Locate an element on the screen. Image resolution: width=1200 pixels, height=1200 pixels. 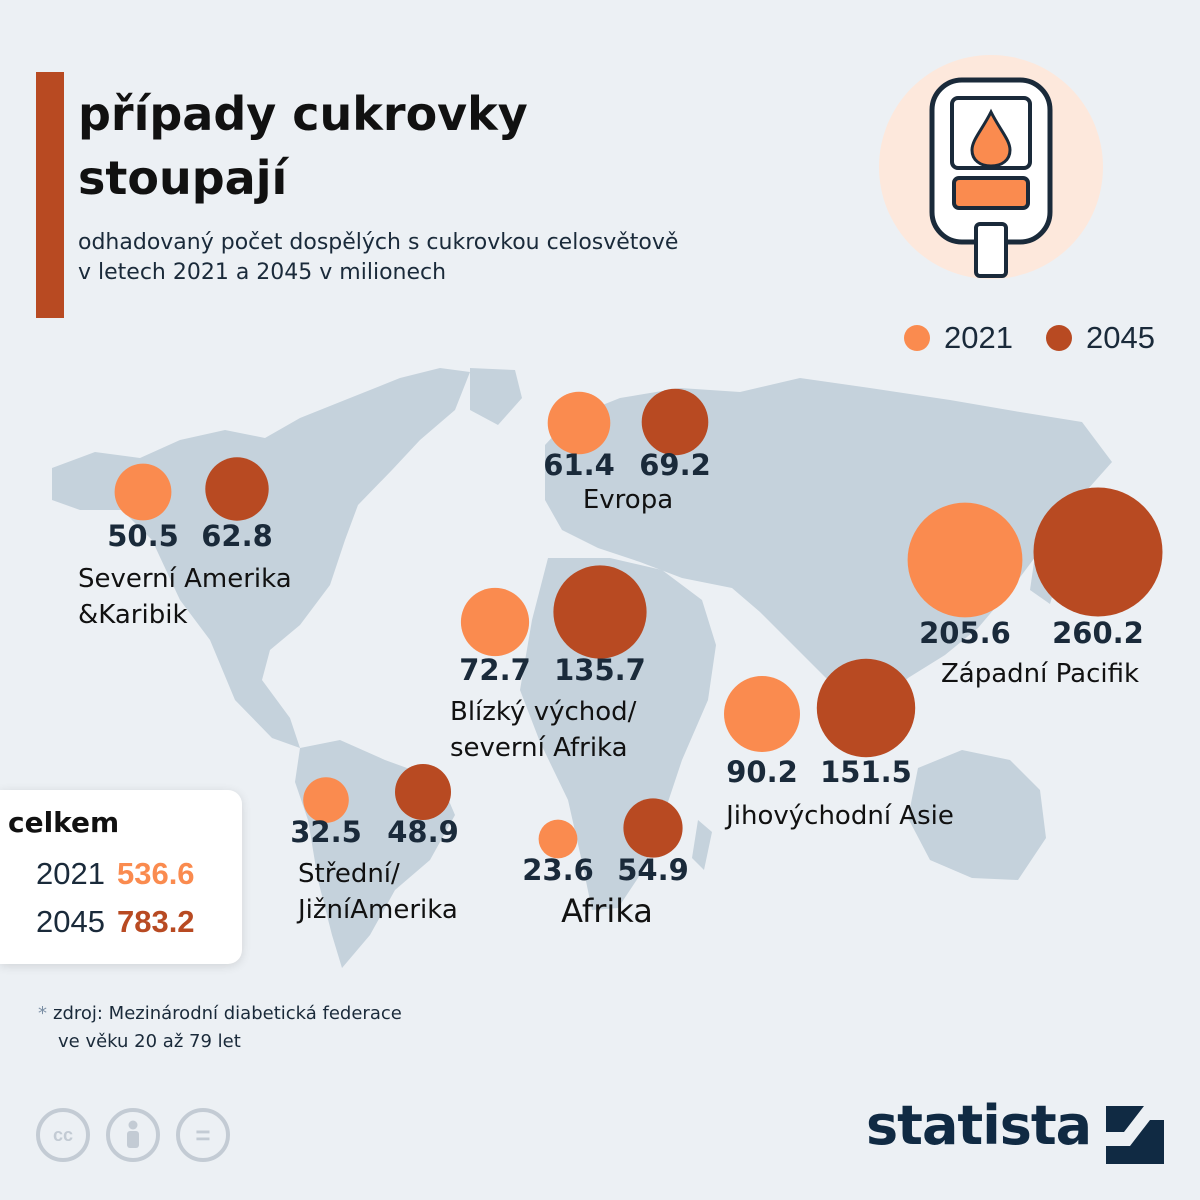
totals-row-2045: 2045 783.2 is located at coordinates (115, 922).